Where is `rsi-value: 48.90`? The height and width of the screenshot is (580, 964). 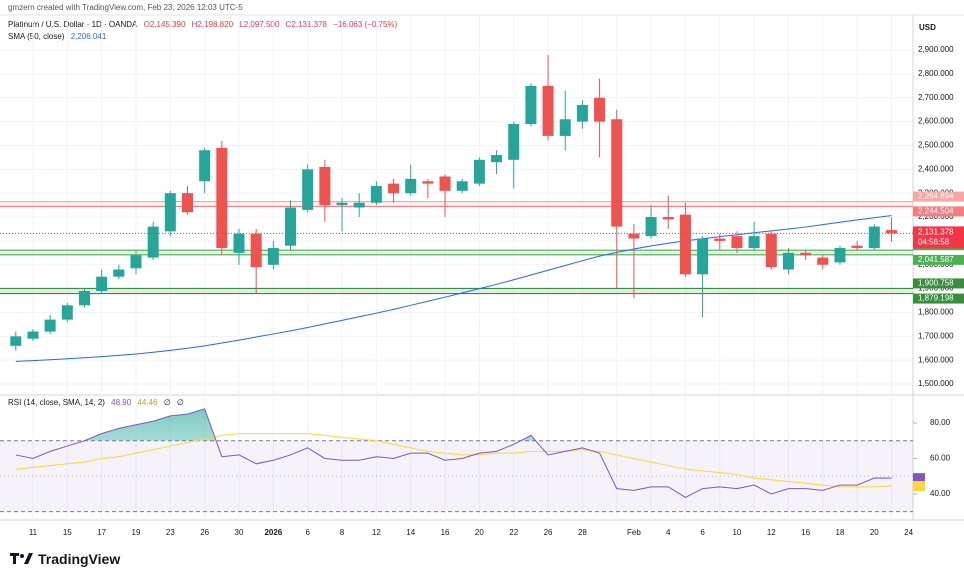 rsi-value: 48.90 is located at coordinates (121, 402).